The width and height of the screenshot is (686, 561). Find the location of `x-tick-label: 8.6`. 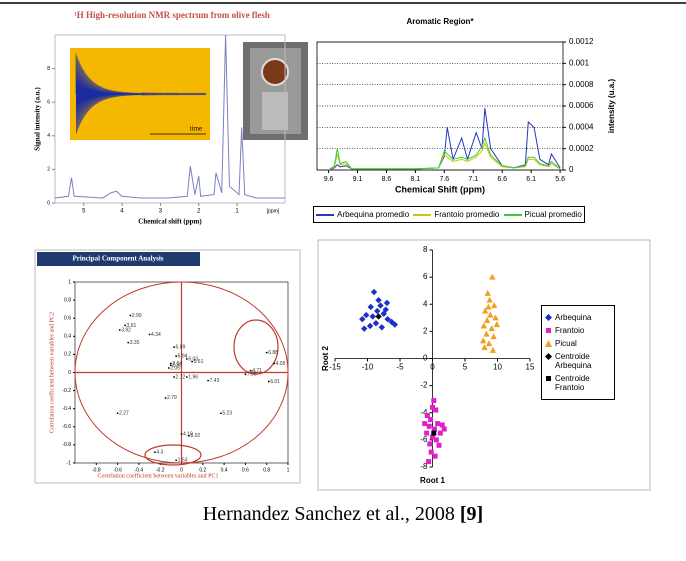

x-tick-label: 8.6 is located at coordinates (387, 179).